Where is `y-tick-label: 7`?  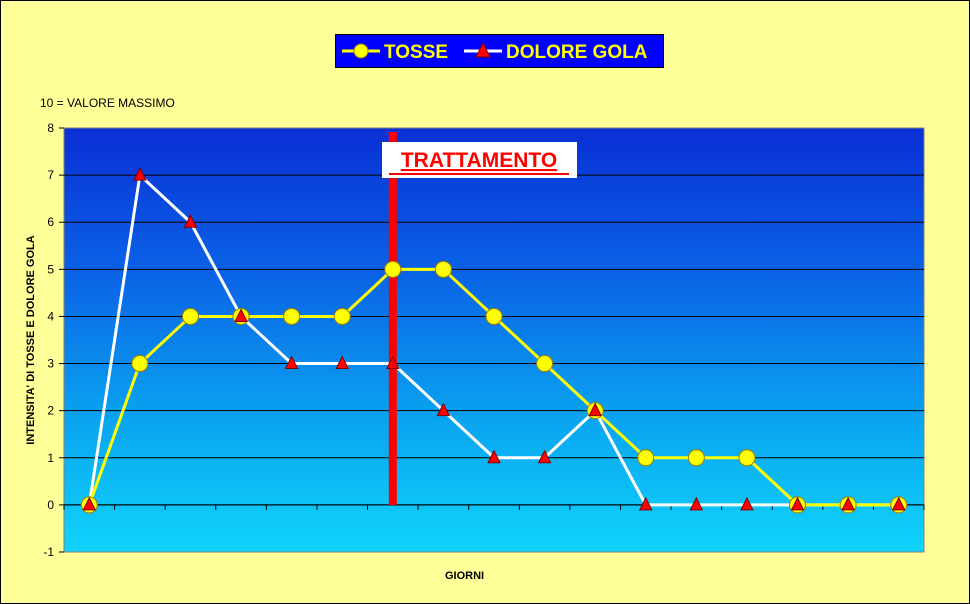 y-tick-label: 7 is located at coordinates (50, 175).